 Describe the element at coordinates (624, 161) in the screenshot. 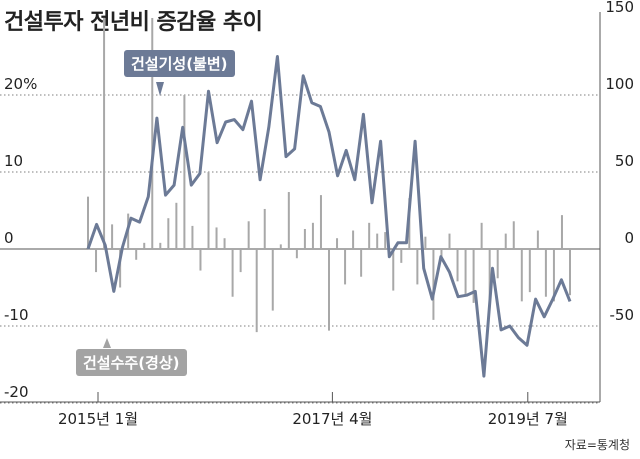

I see `y-right-tick-label: 50` at that location.